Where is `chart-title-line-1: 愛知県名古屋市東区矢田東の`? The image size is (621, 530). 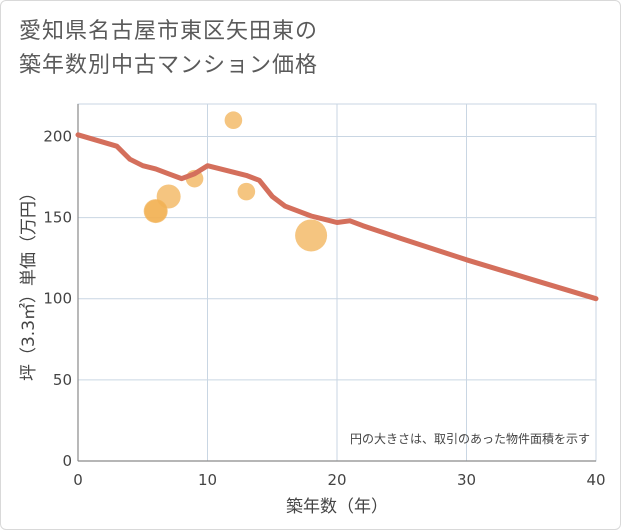 chart-title-line-1: 愛知県名古屋市東区矢田東の is located at coordinates (169, 31).